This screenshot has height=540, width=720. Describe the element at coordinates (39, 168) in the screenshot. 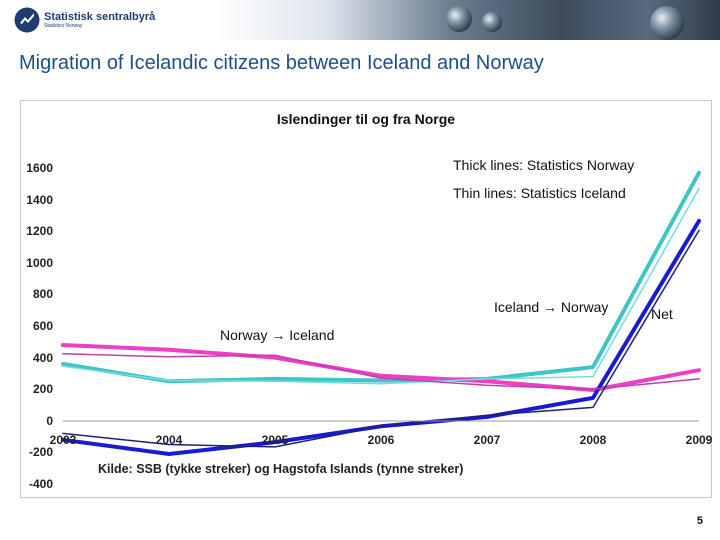

I see `y-tick-label: 1600` at that location.